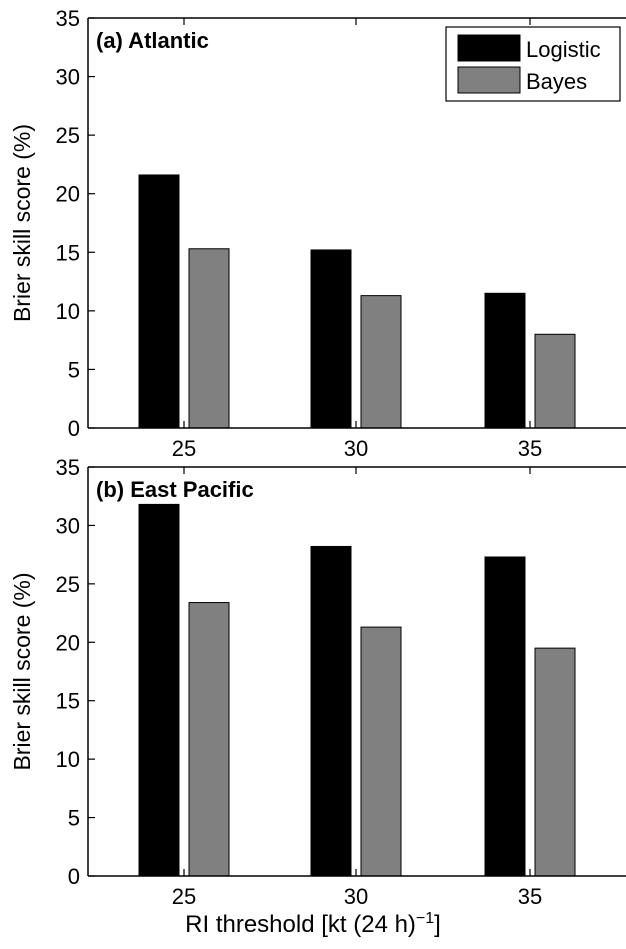 This screenshot has width=626, height=949. What do you see at coordinates (74, 876) in the screenshot?
I see `panel-b-y-tick-label: 0` at bounding box center [74, 876].